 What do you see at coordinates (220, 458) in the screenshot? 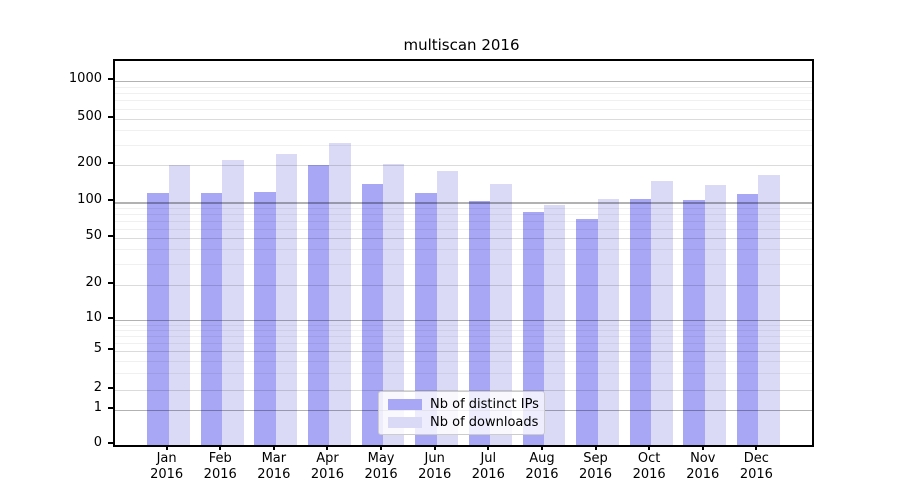
I see `x-tick-month: Feb` at bounding box center [220, 458].